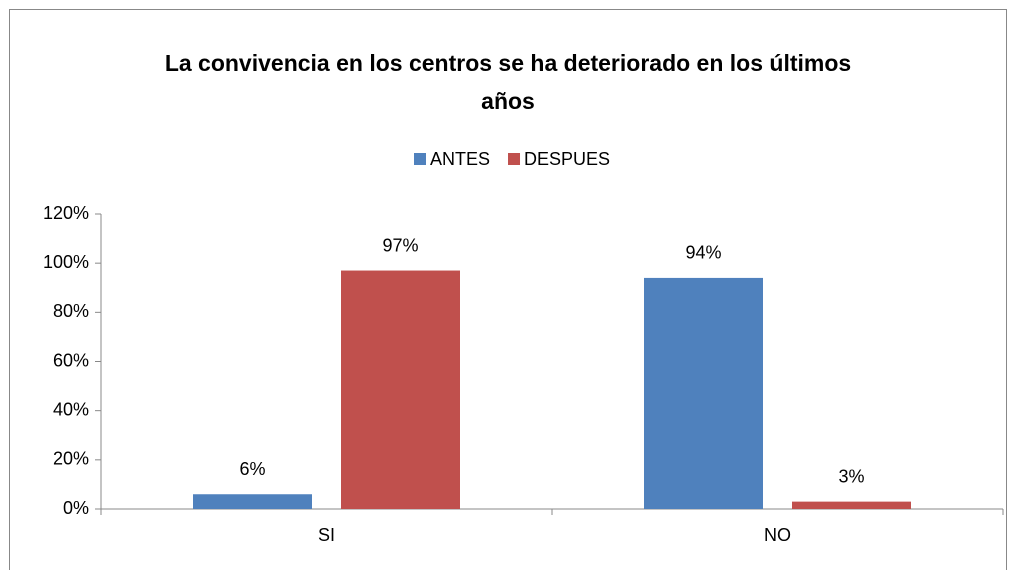 The height and width of the screenshot is (570, 1017). I want to click on legend-label: DESPUES, so click(567, 159).